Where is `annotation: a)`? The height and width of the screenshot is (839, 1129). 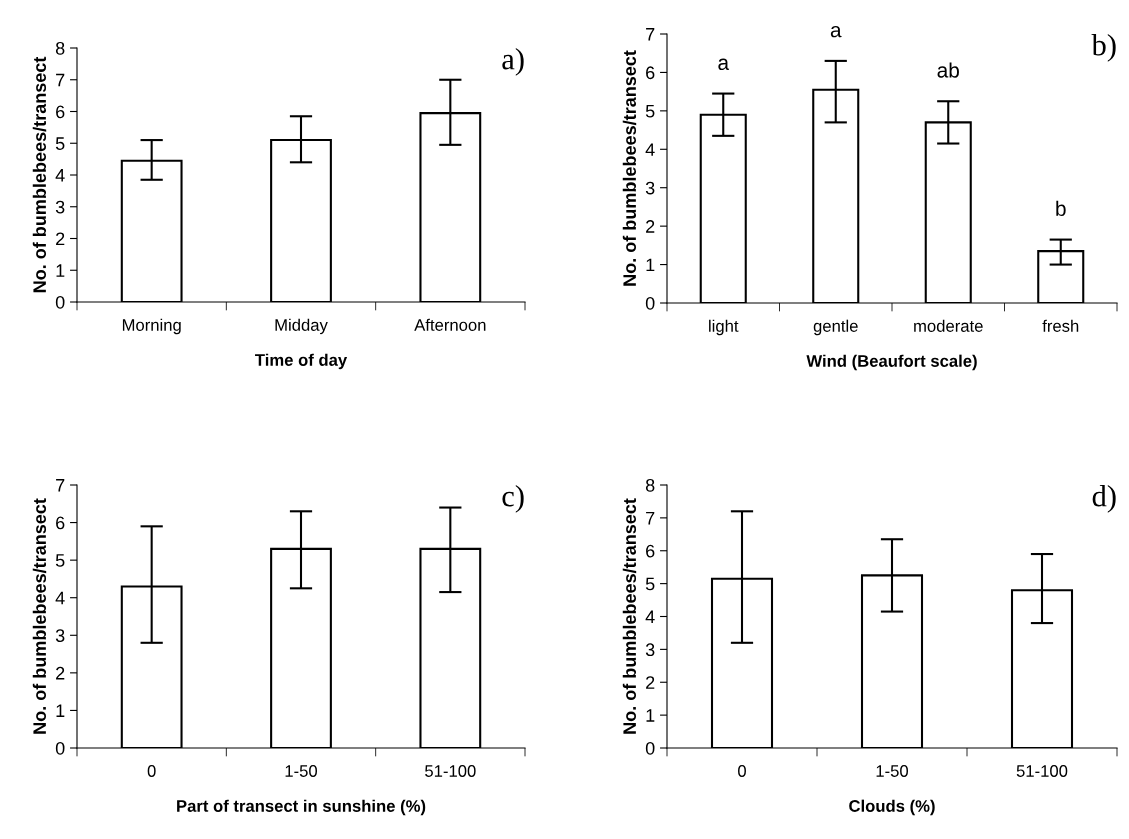
annotation: a) is located at coordinates (513, 62).